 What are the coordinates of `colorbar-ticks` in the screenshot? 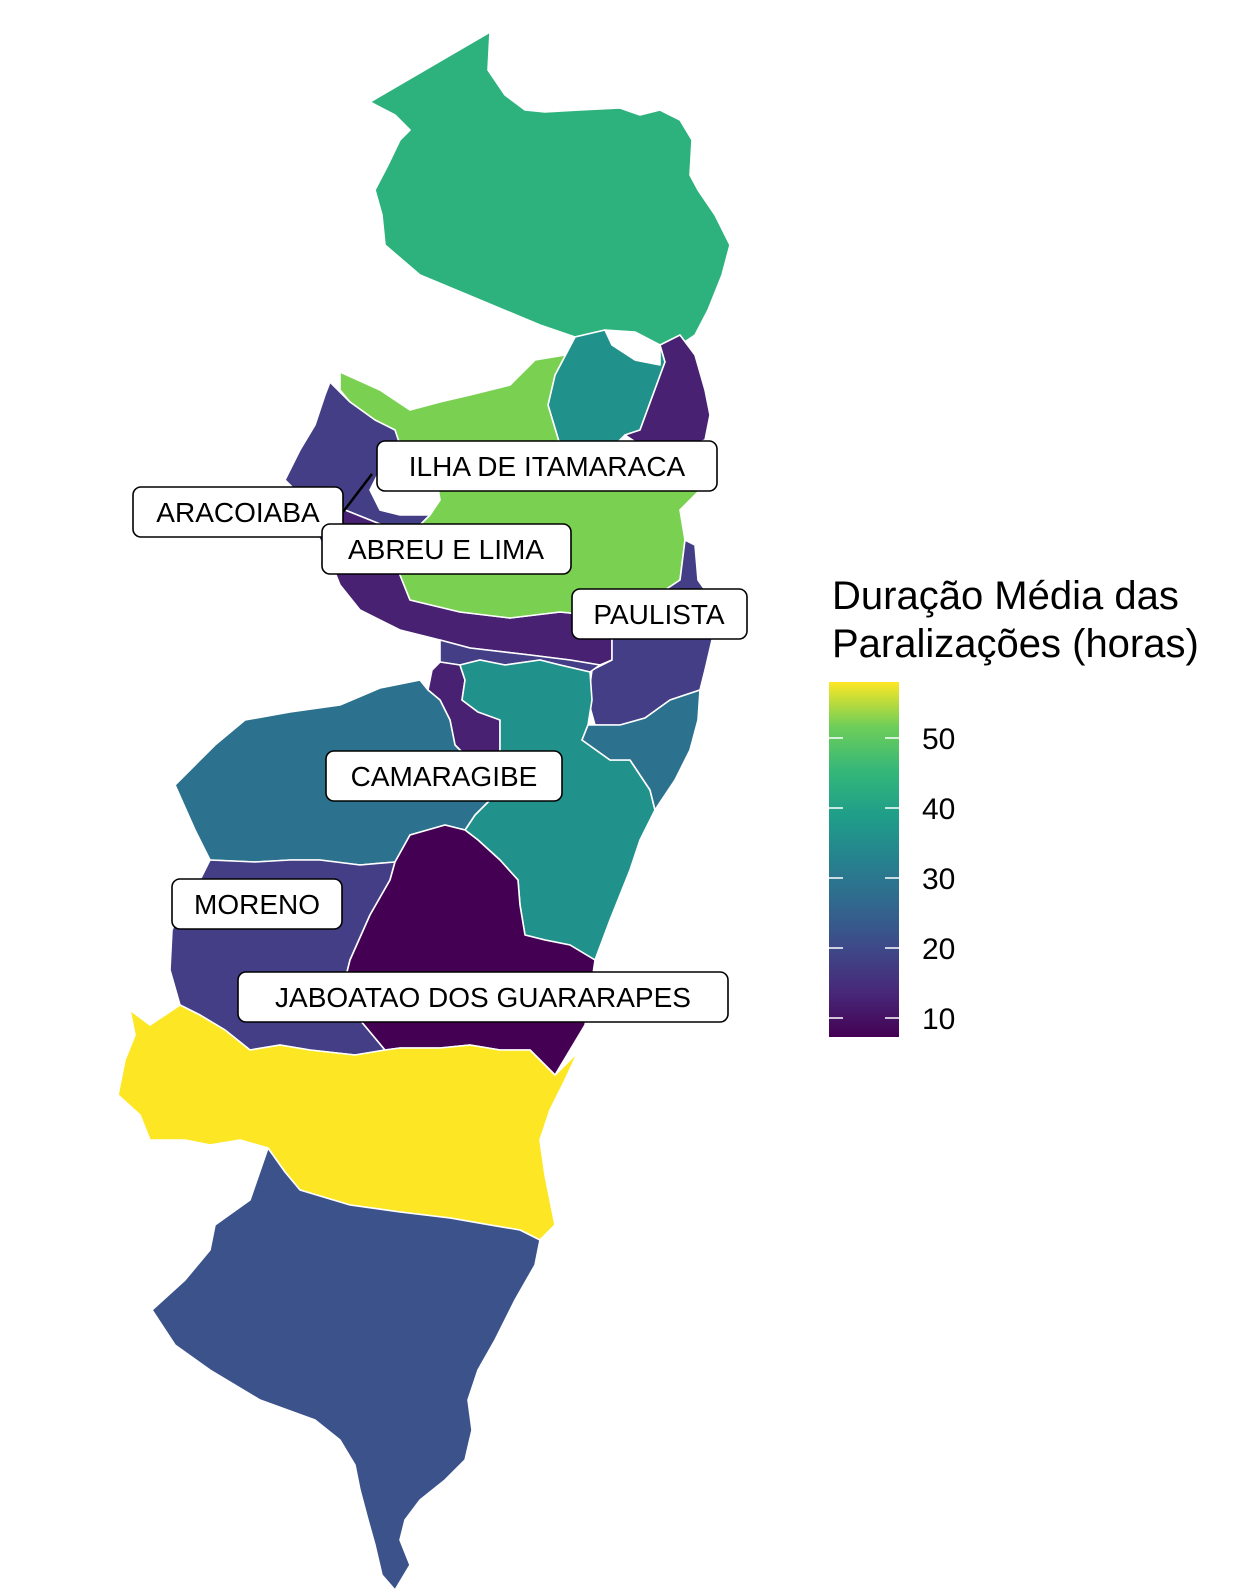 It's located at (864, 878).